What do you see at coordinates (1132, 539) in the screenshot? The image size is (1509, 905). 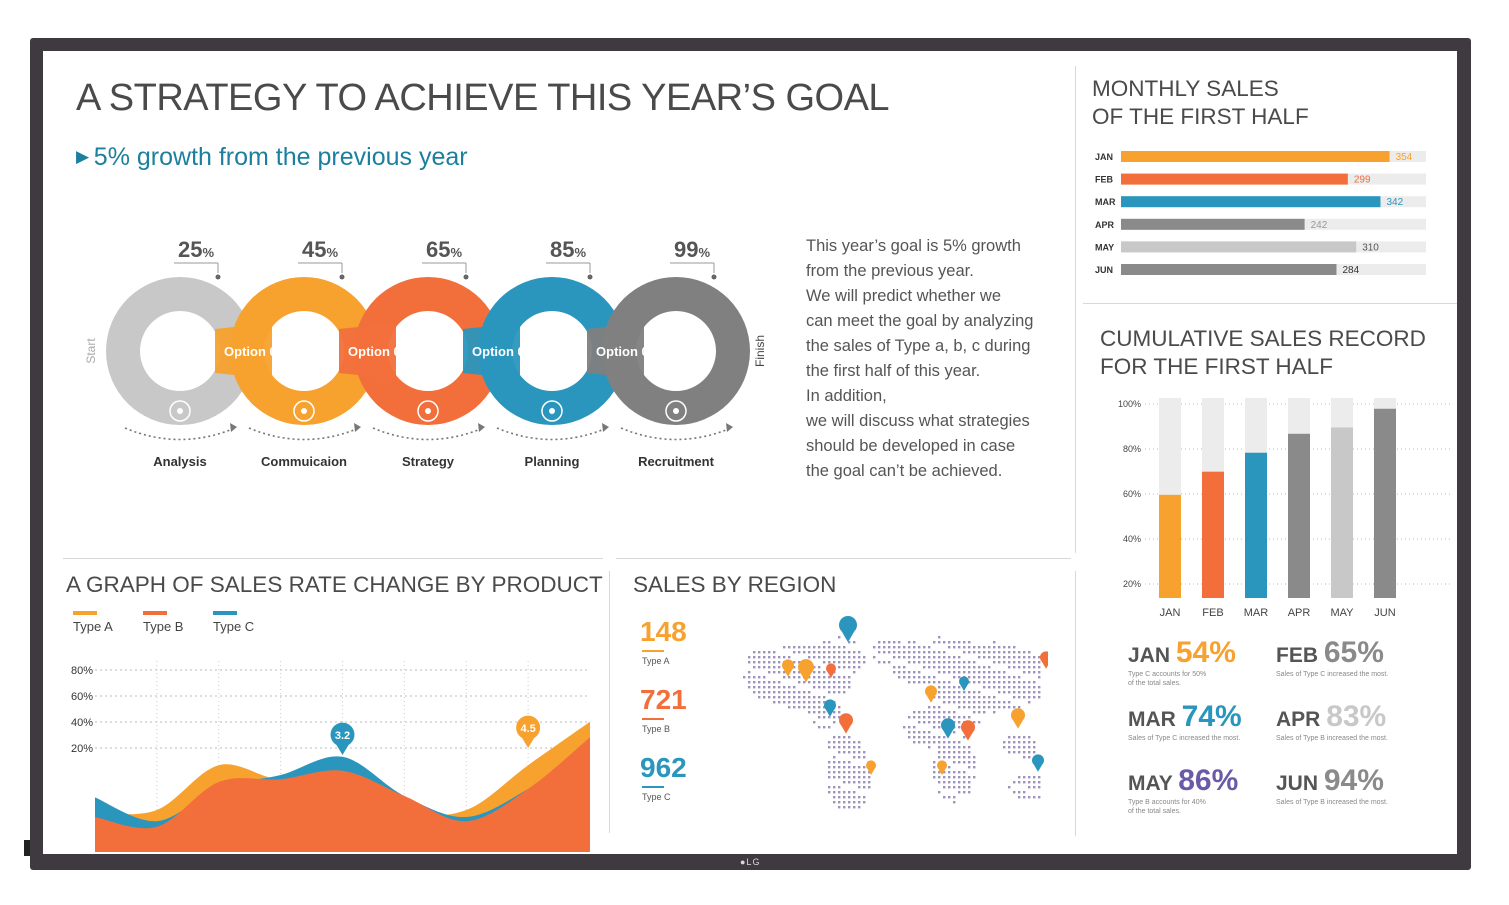 I see `cum-y-tick: 40%` at bounding box center [1132, 539].